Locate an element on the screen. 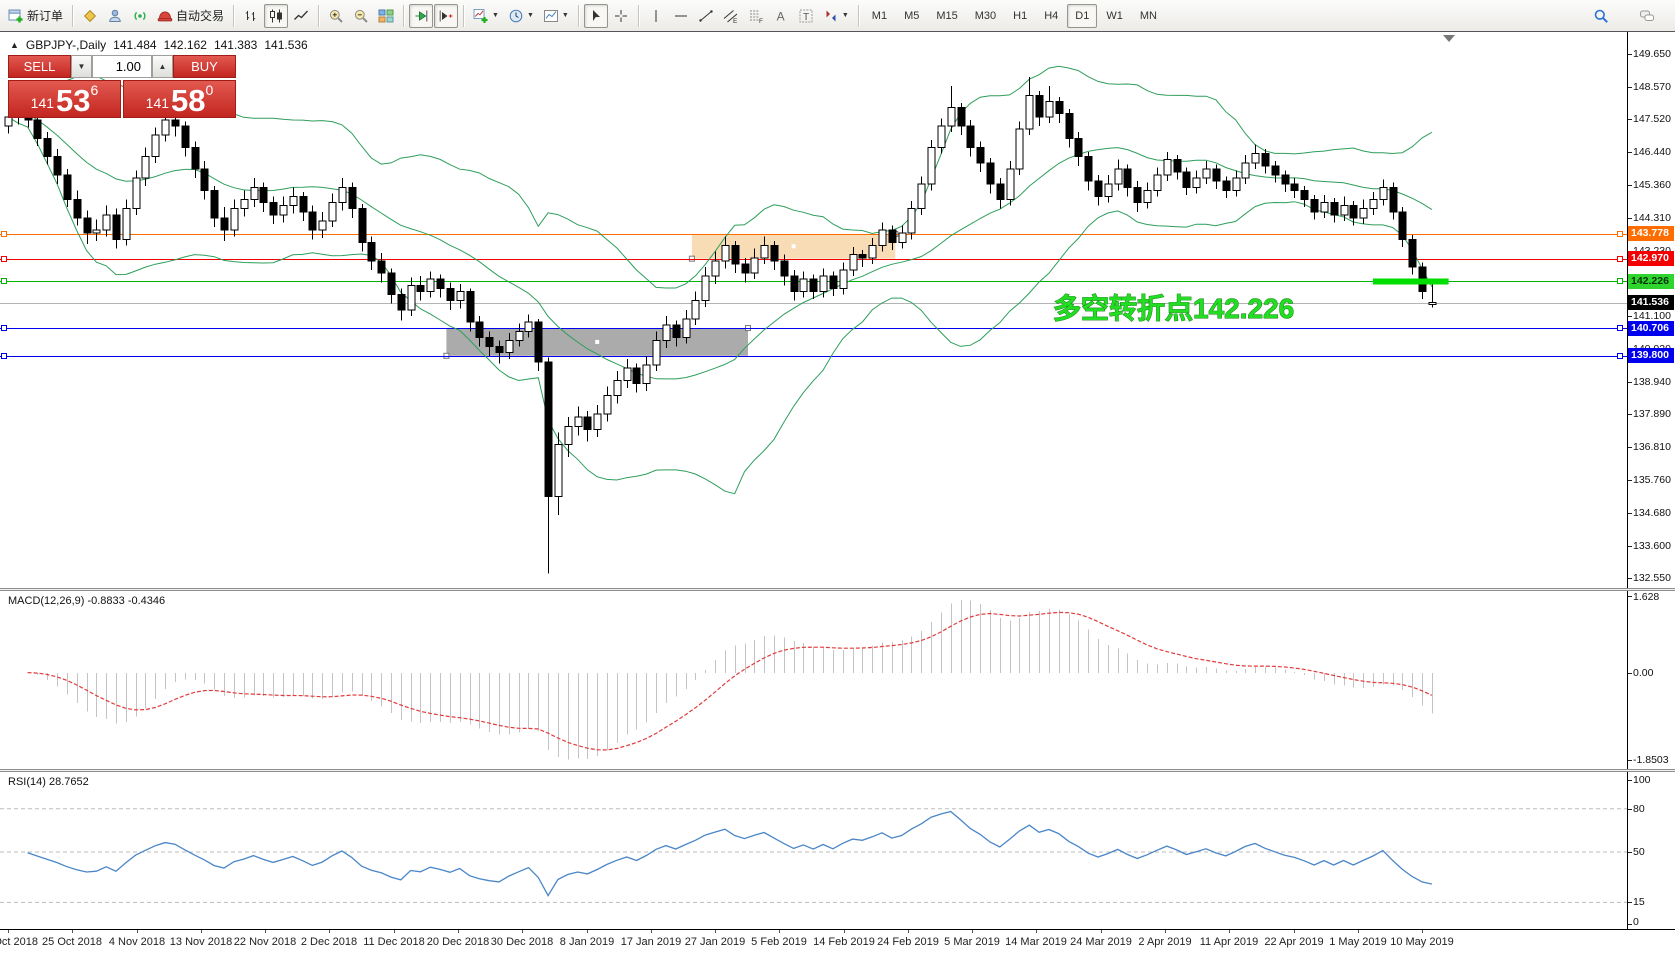 This screenshot has width=1675, height=953. price-axis-label: 147.520 is located at coordinates (1652, 119).